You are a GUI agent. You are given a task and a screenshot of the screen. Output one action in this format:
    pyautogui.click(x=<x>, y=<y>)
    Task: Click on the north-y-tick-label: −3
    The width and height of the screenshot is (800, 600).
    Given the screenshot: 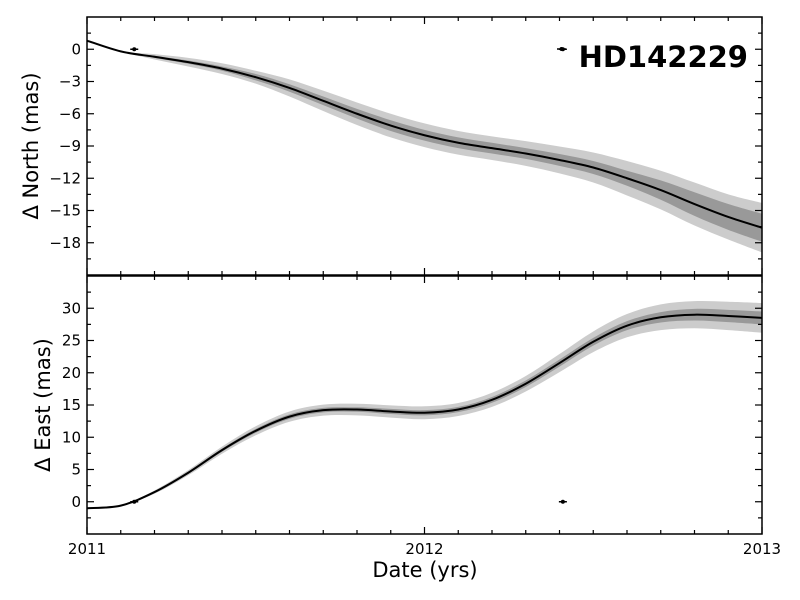 What is the action you would take?
    pyautogui.click(x=70, y=82)
    